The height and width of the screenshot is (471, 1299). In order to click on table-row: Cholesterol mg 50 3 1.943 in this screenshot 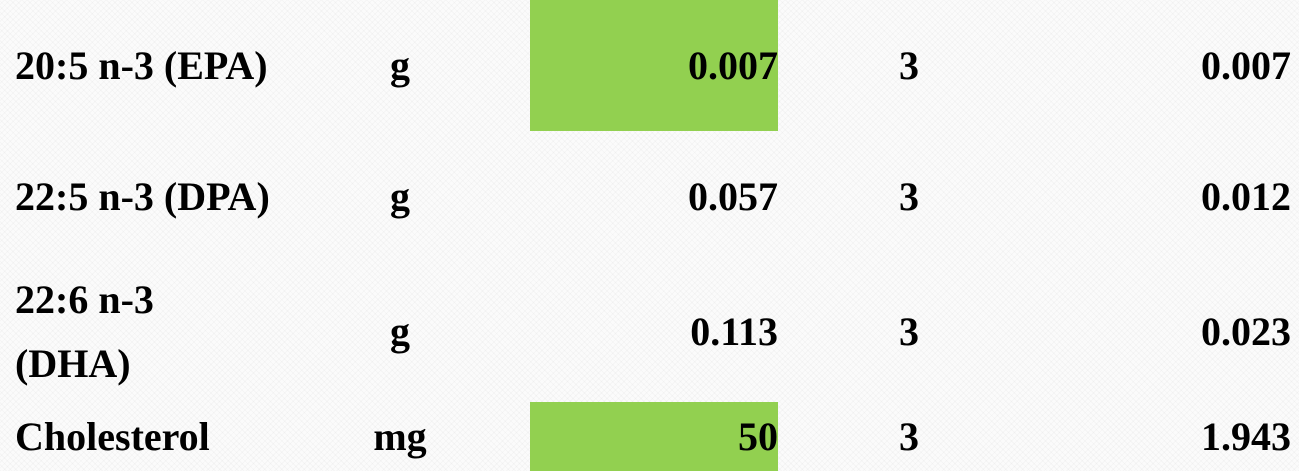, I will do `click(649, 436)`.